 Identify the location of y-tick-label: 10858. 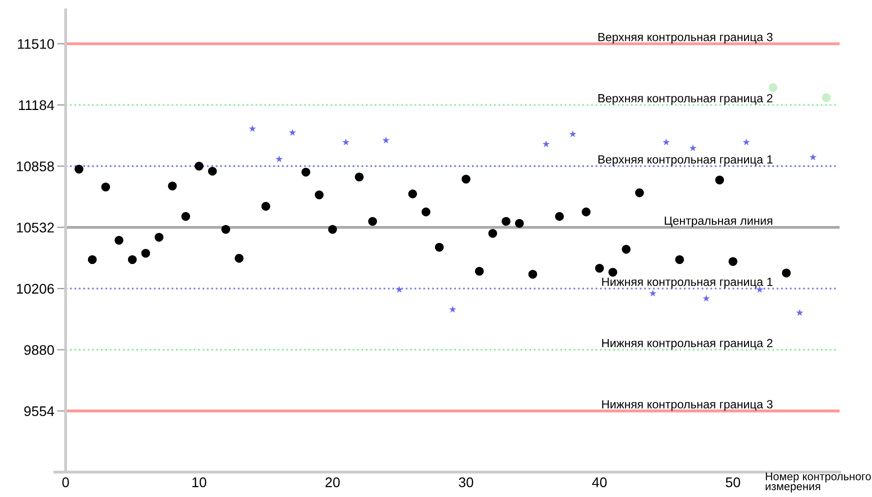
(35, 166).